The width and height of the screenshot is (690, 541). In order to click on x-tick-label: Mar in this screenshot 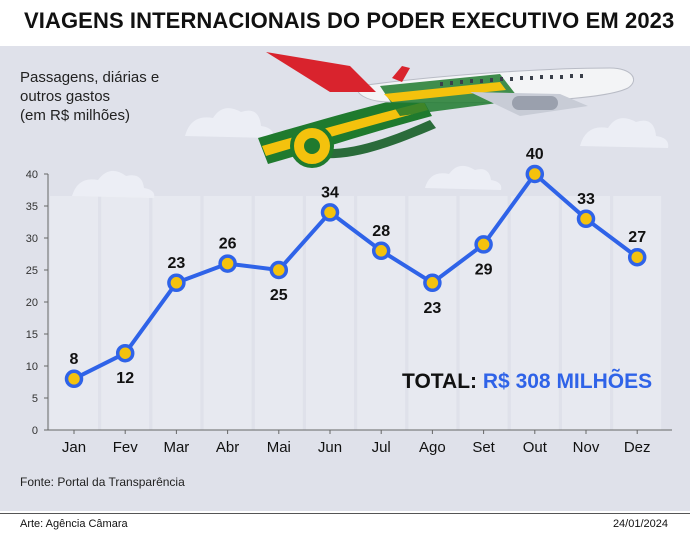, I will do `click(176, 447)`.